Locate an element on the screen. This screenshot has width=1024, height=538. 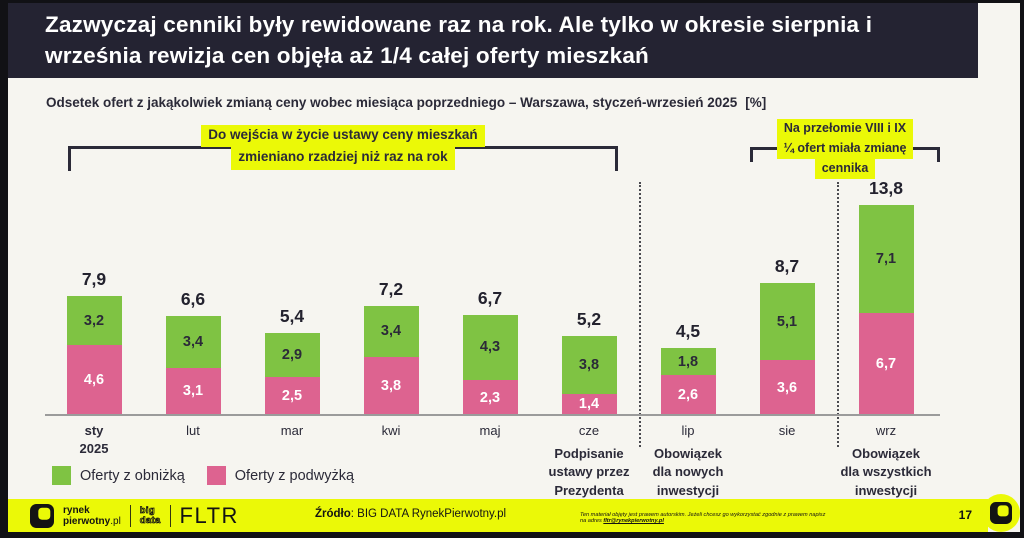
x-axis-line is located at coordinates (492, 415).